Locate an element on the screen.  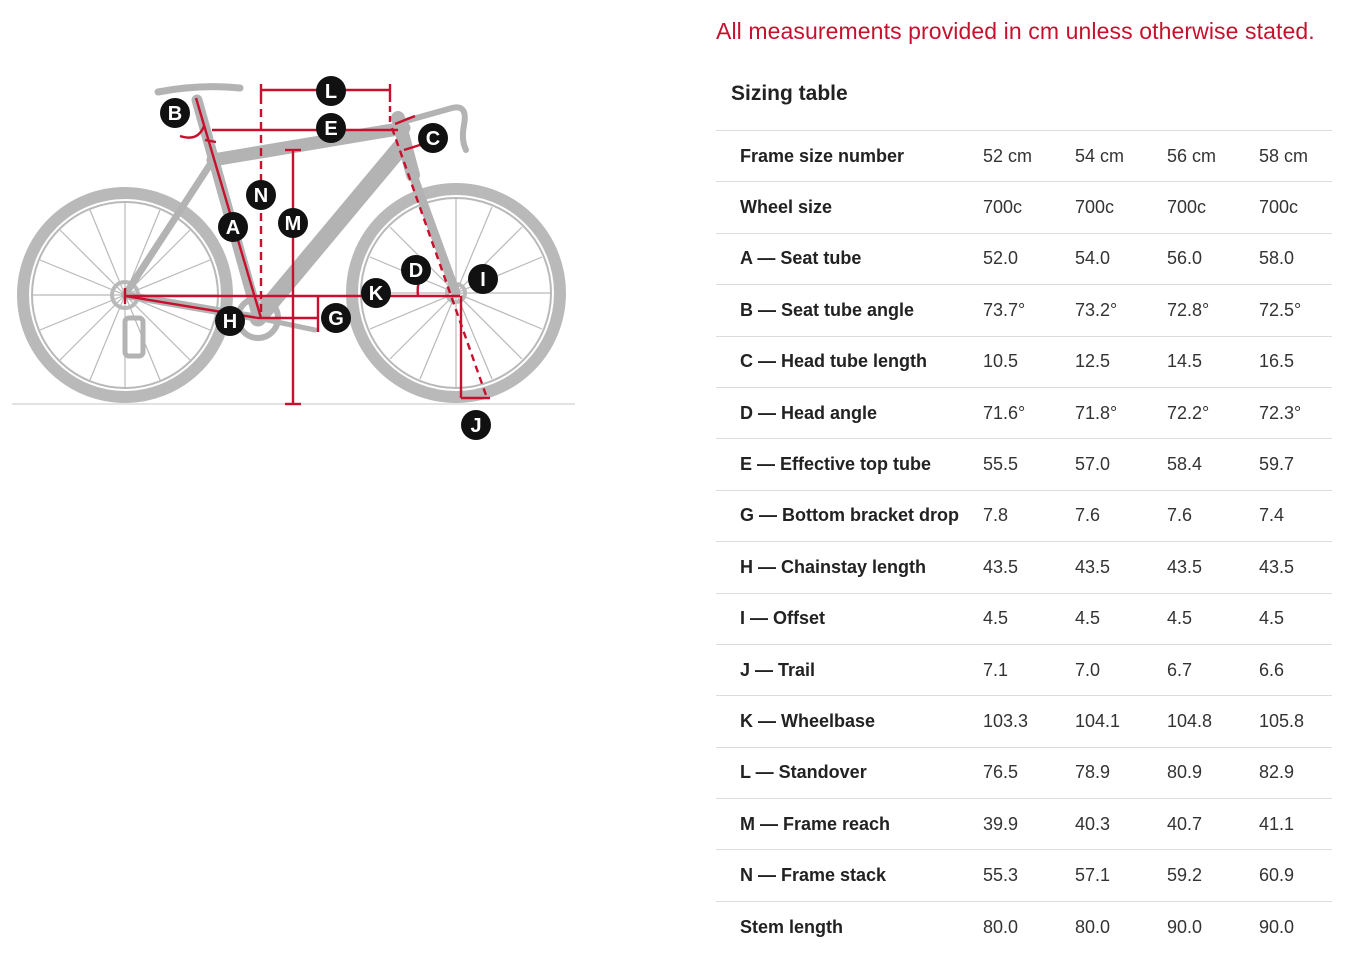
svg-text: C is located at coordinates (433, 139).